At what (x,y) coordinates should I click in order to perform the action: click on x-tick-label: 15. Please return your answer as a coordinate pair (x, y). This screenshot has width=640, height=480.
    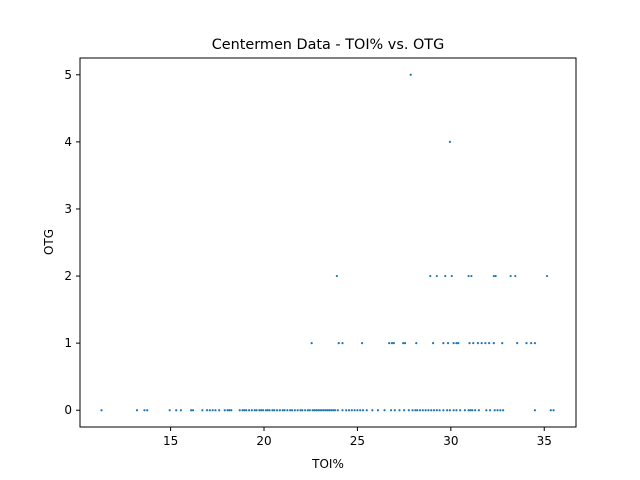
    Looking at the image, I should click on (170, 441).